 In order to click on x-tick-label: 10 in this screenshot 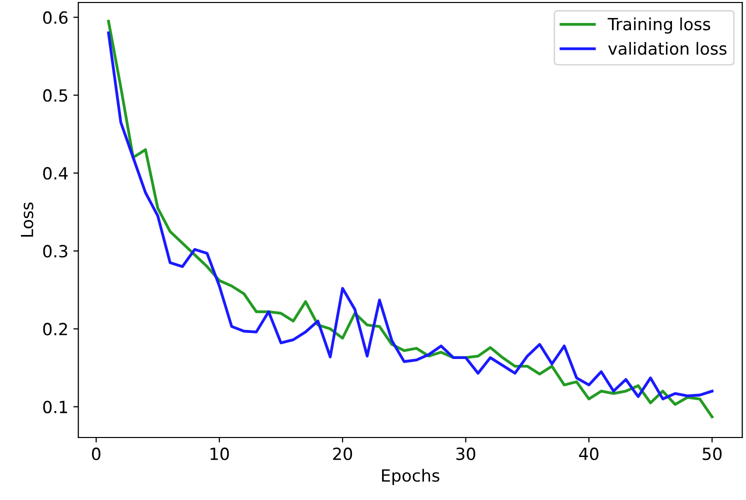, I will do `click(219, 454)`.